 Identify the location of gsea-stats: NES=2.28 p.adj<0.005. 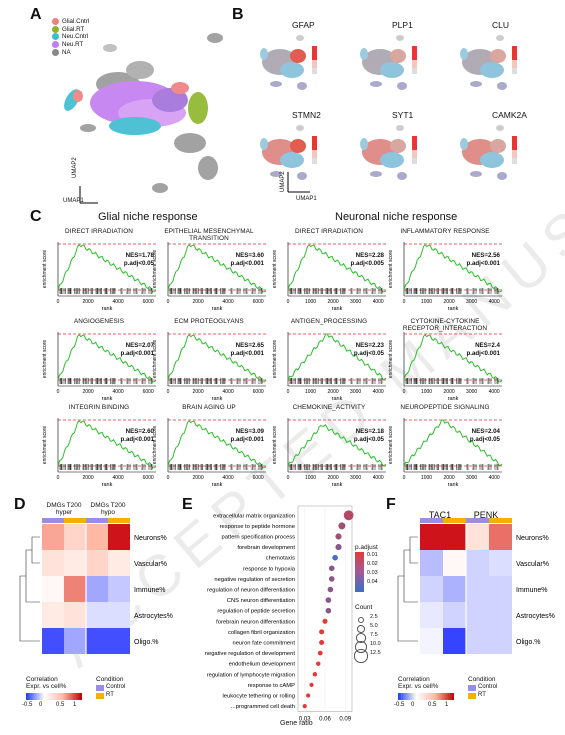
(367, 260).